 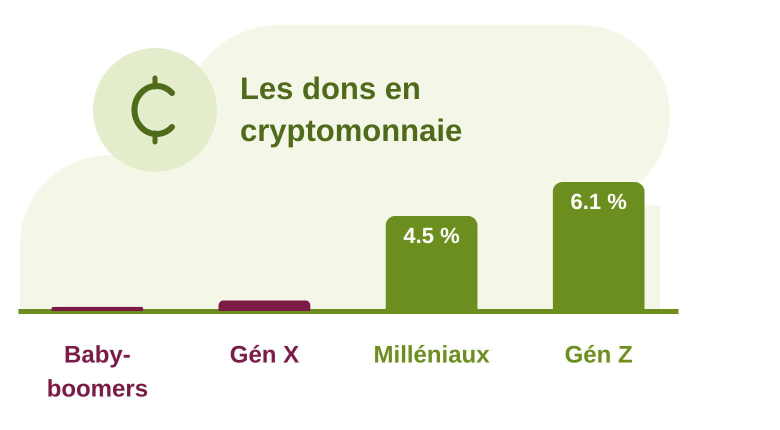 I want to click on x-tick-label: Gén Z, so click(x=598, y=355).